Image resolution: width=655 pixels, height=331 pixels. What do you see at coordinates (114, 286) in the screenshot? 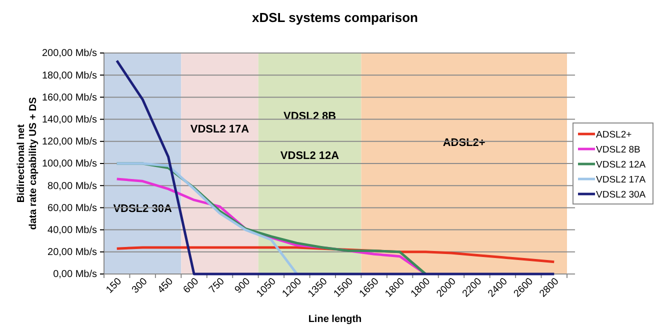
I see `x-tick-label: 150` at bounding box center [114, 286].